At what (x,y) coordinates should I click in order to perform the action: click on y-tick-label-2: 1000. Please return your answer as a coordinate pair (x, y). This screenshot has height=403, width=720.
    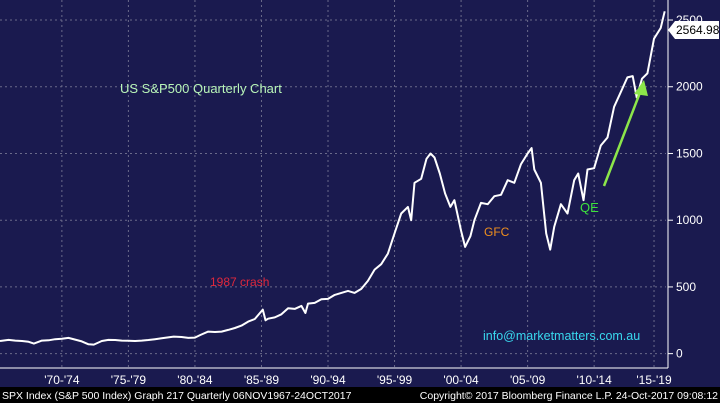
    Looking at the image, I should click on (689, 220).